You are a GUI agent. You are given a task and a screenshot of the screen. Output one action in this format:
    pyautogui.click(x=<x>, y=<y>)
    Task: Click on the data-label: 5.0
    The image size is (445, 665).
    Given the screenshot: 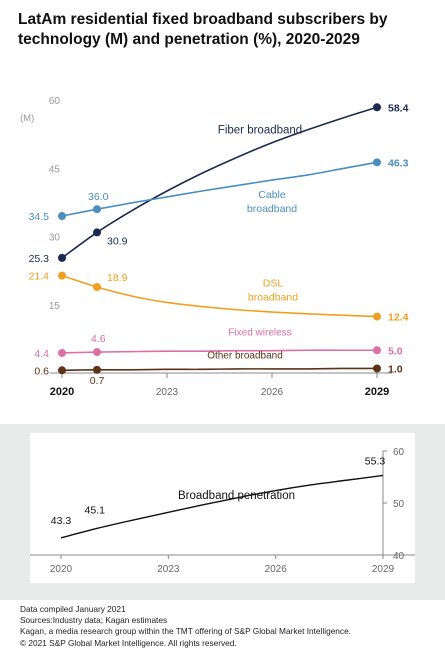 What is the action you would take?
    pyautogui.click(x=395, y=351)
    